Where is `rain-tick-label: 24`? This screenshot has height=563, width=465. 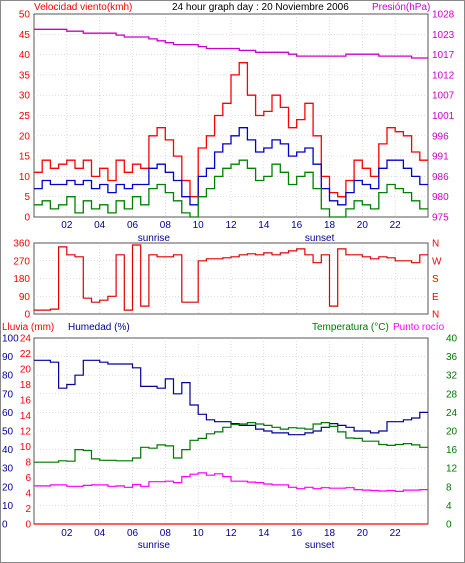 rain-tick-label: 24 is located at coordinates (26, 339).